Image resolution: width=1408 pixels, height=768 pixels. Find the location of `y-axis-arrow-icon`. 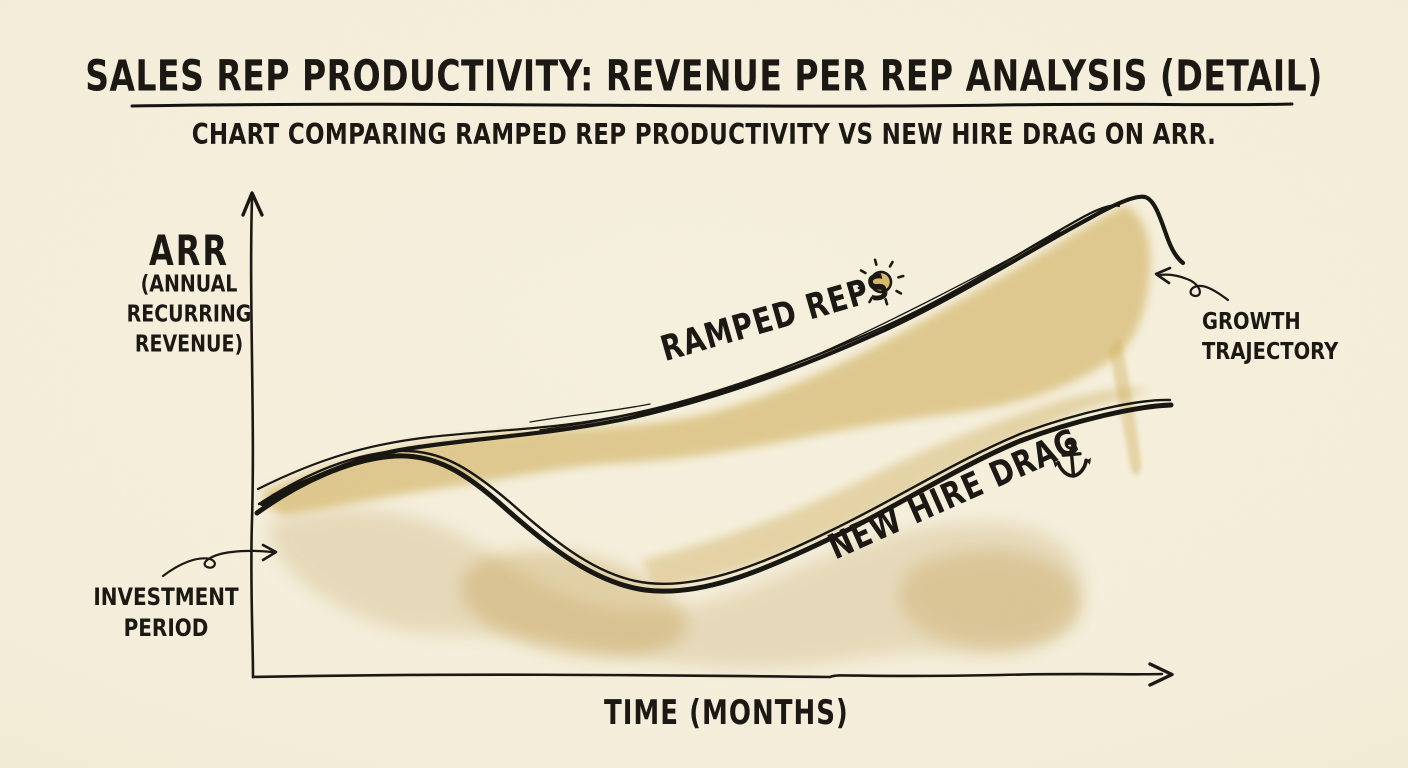

y-axis-arrow-icon is located at coordinates (252, 204).